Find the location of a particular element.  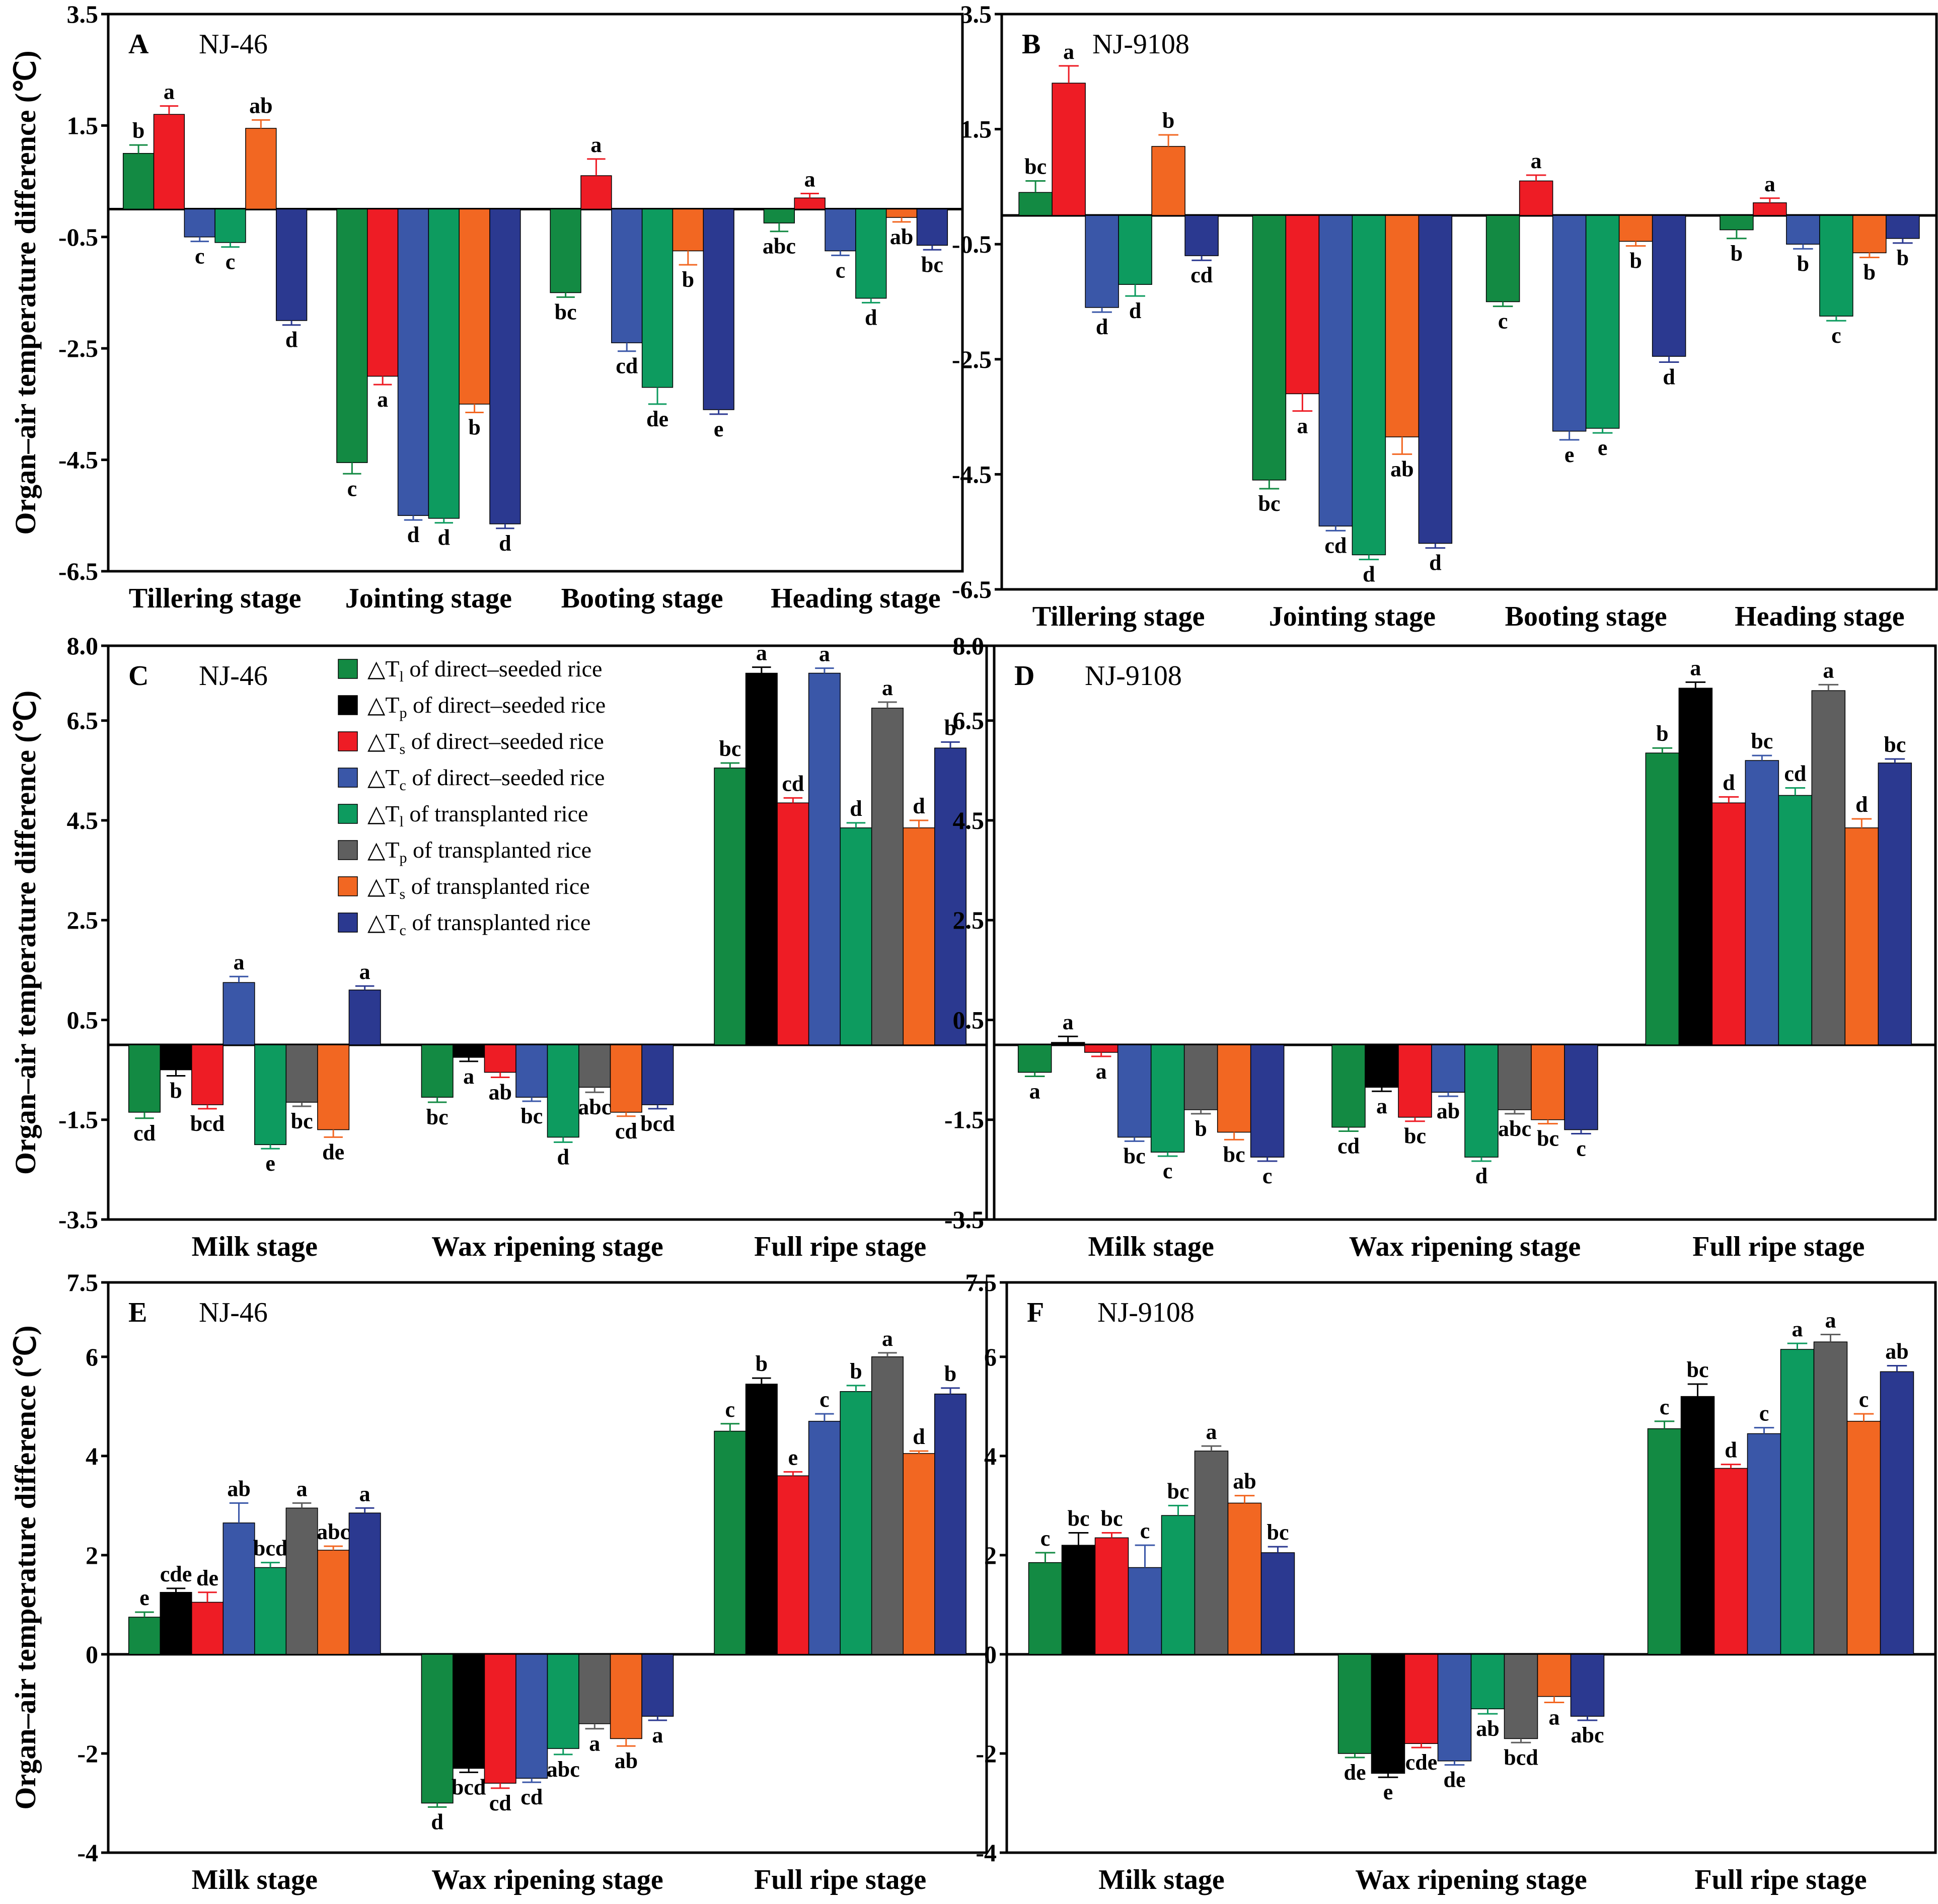

significance-label: de is located at coordinates (207, 1578).